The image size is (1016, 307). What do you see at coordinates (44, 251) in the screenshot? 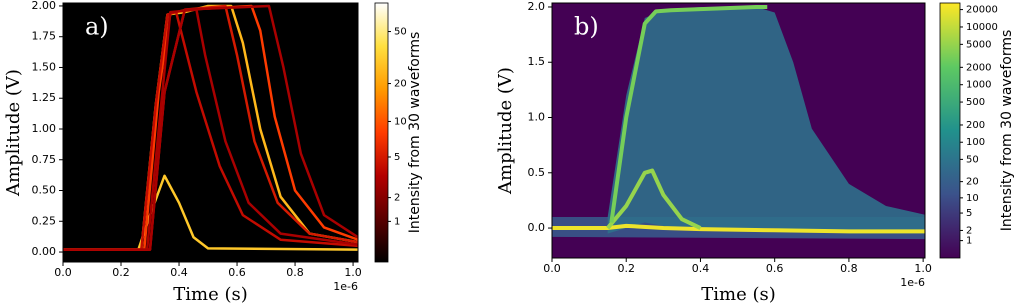
I see `y-tick-label: 0.00` at bounding box center [44, 251].